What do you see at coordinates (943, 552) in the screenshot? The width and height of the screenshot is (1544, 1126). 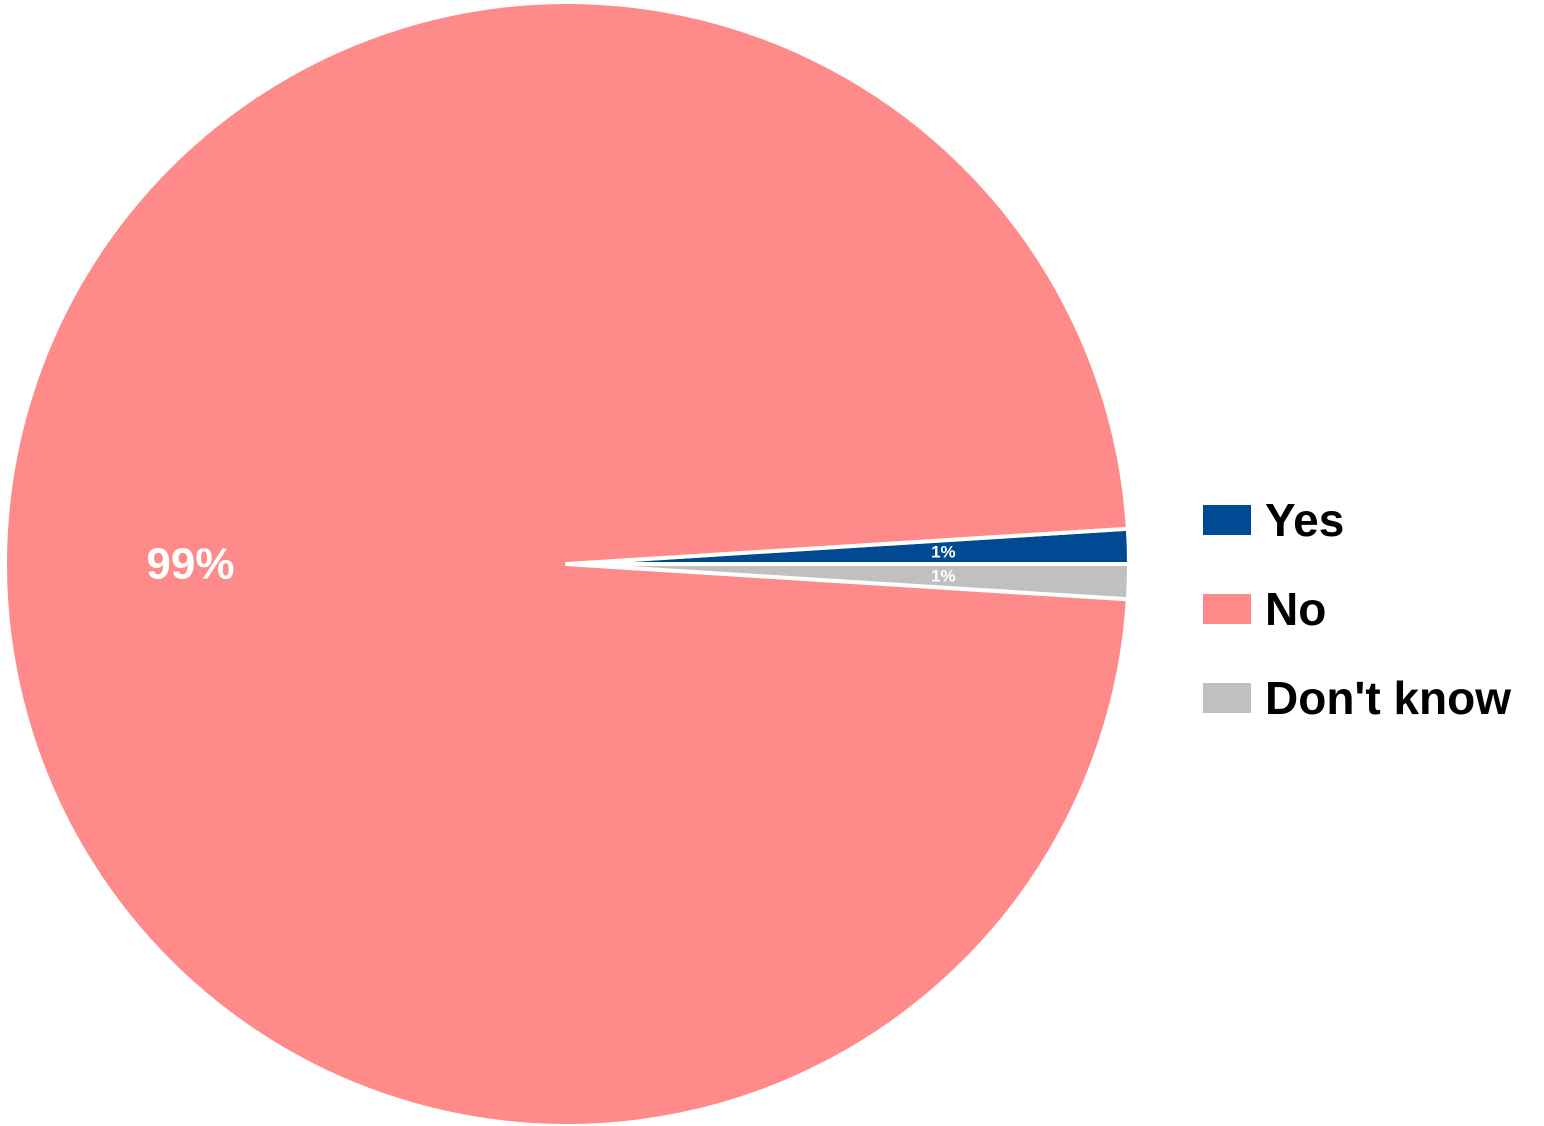 I see `data-label-yes: 1%` at bounding box center [943, 552].